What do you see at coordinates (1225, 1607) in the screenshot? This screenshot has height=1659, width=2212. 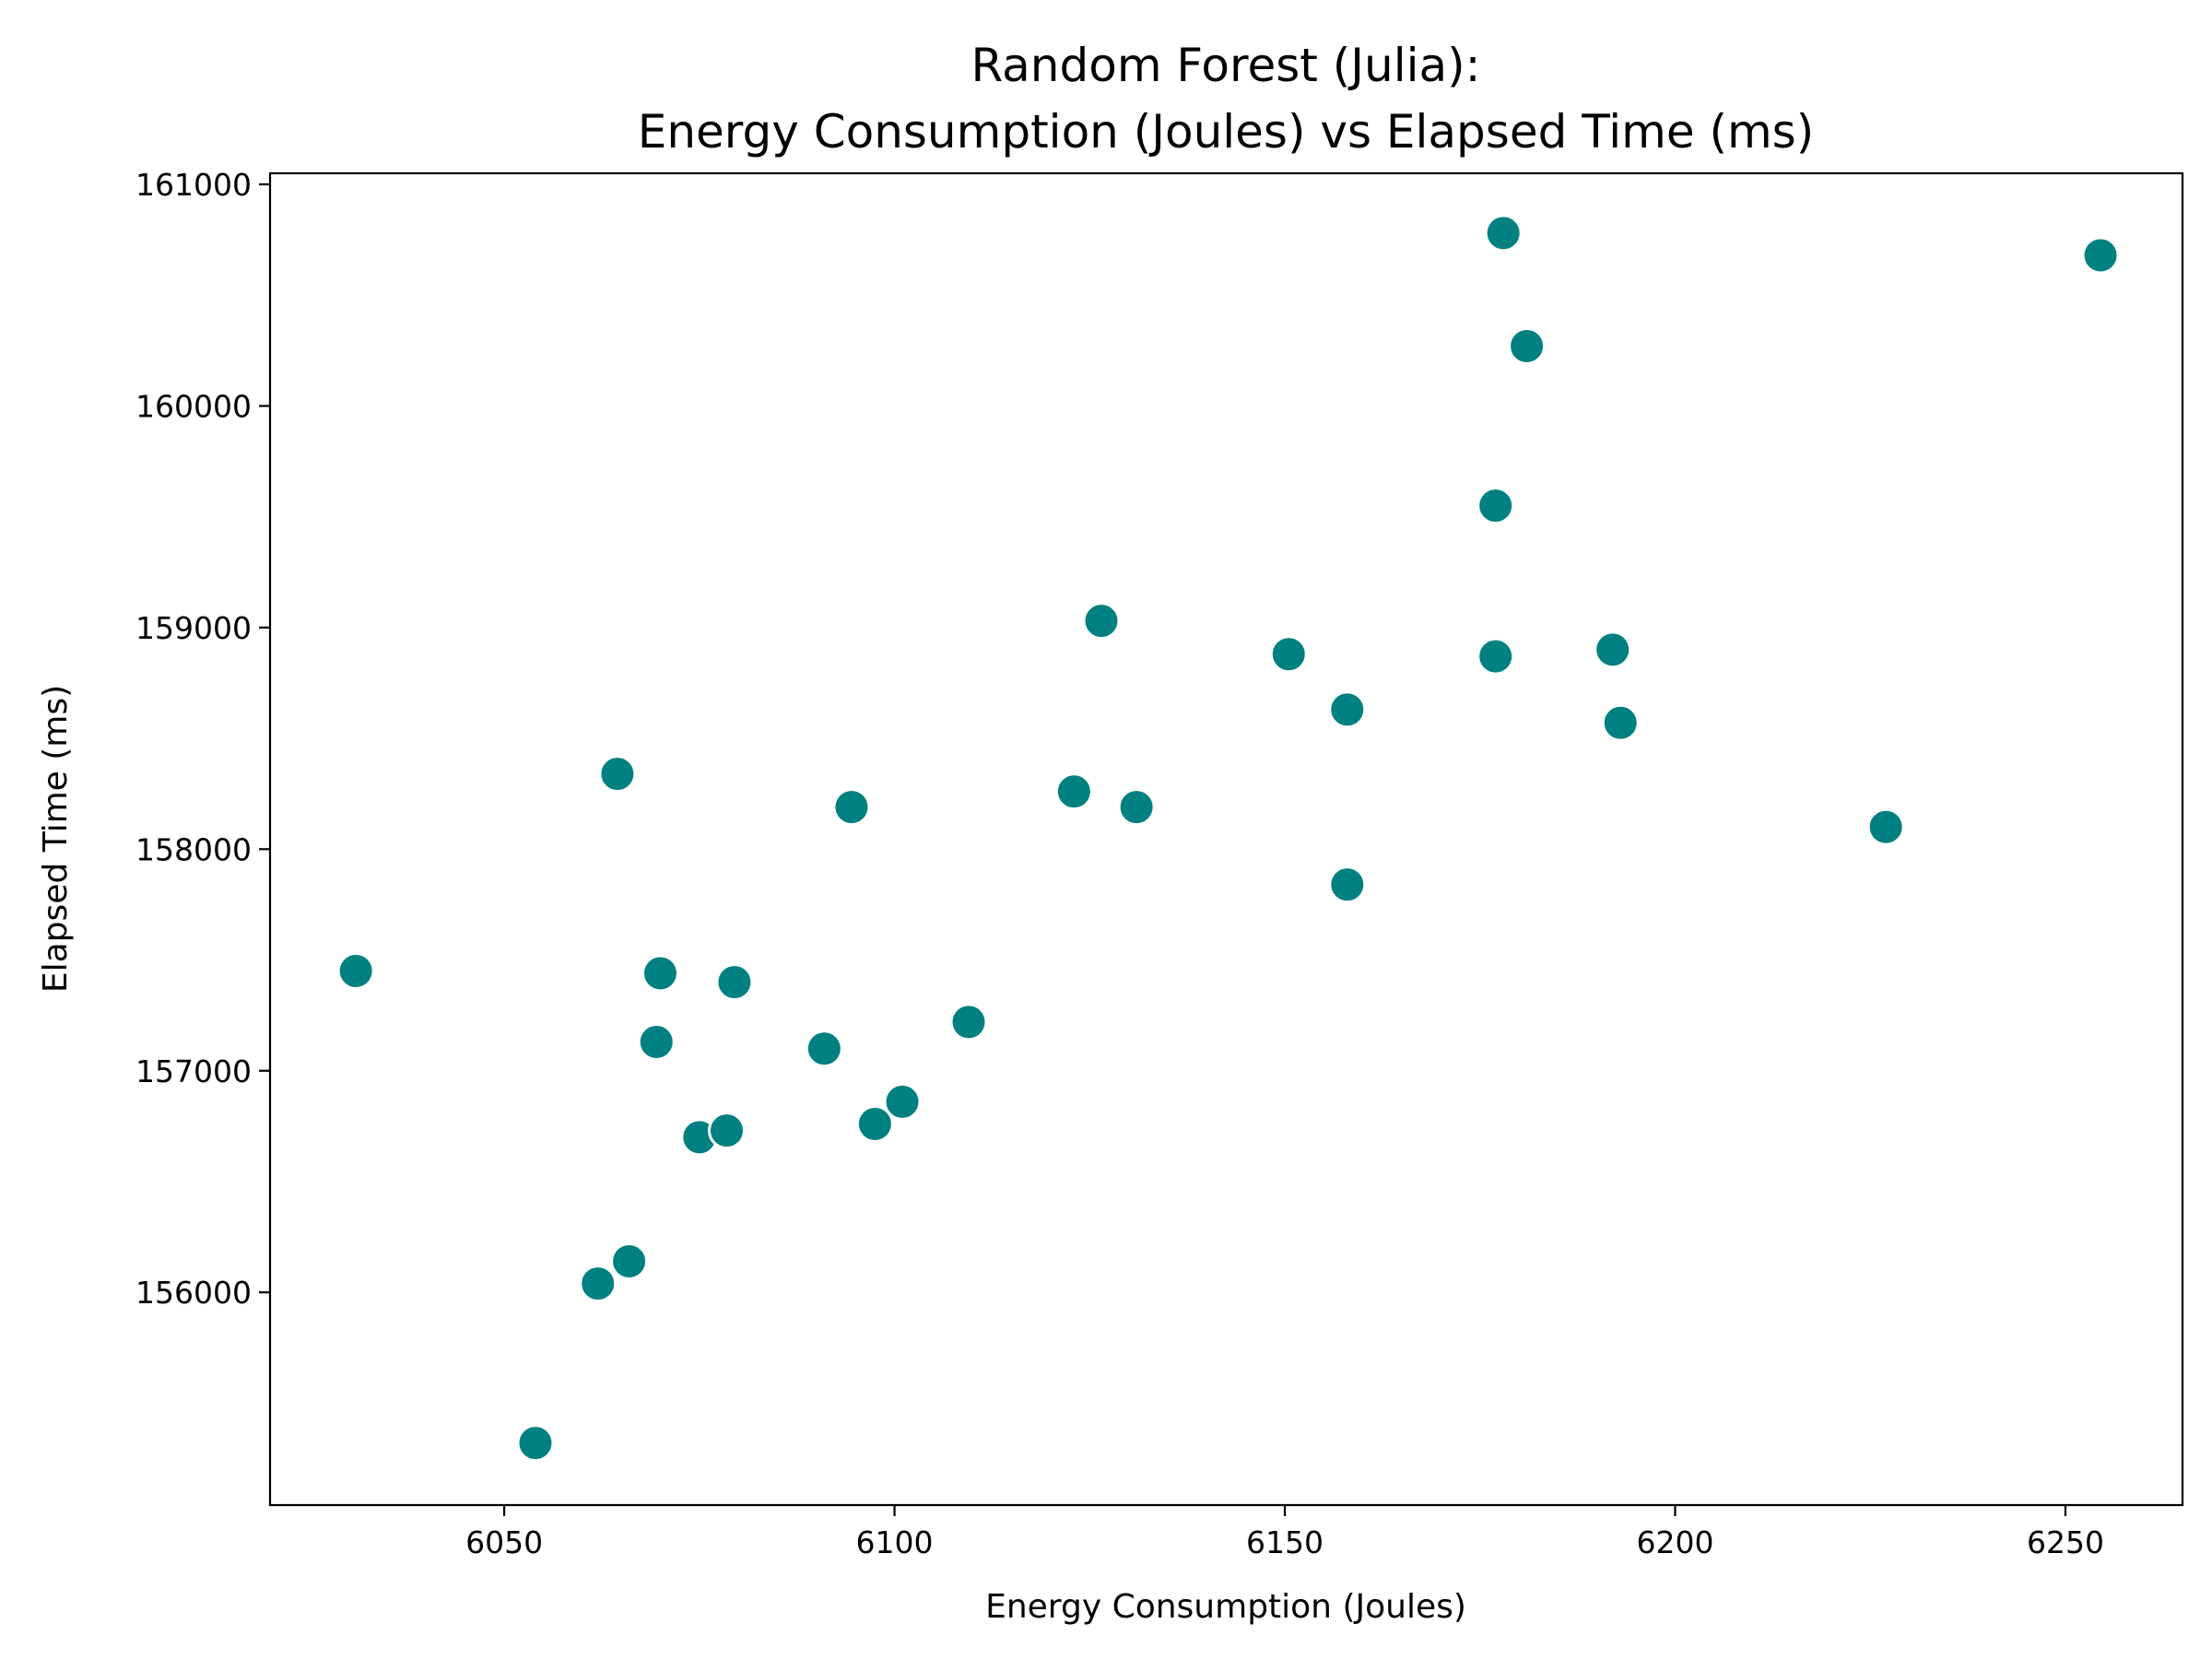 I see `x-axis-label: Energy Consumption (Joules)` at bounding box center [1225, 1607].